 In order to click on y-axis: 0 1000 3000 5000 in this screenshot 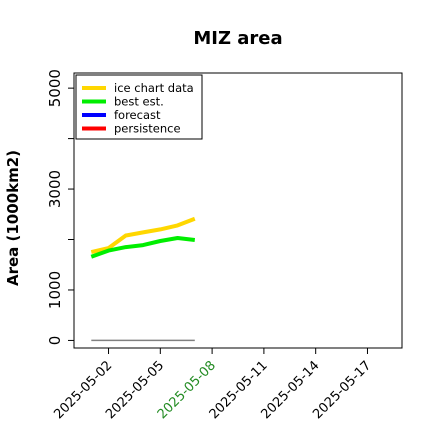, I will do `click(60, 207)`.